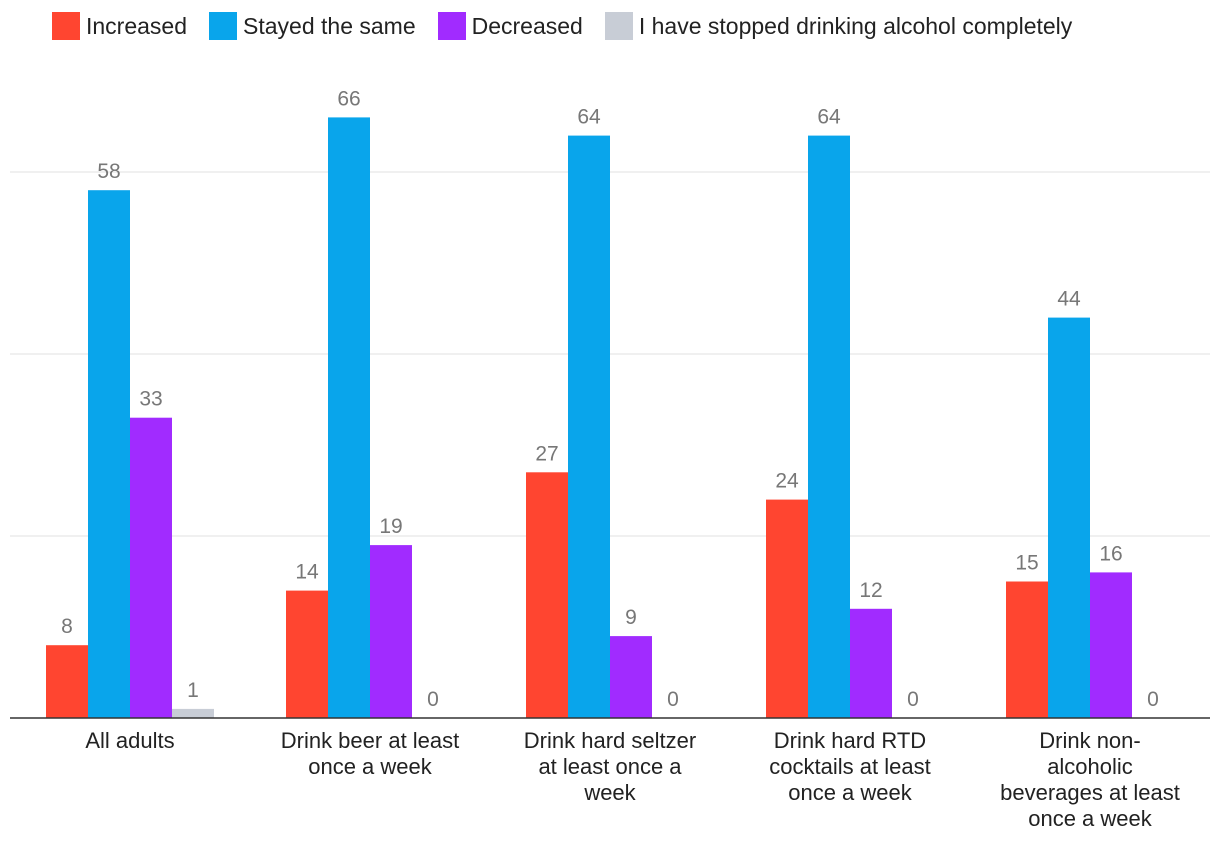 The height and width of the screenshot is (848, 1220). I want to click on category-label: All adults, so click(129, 740).